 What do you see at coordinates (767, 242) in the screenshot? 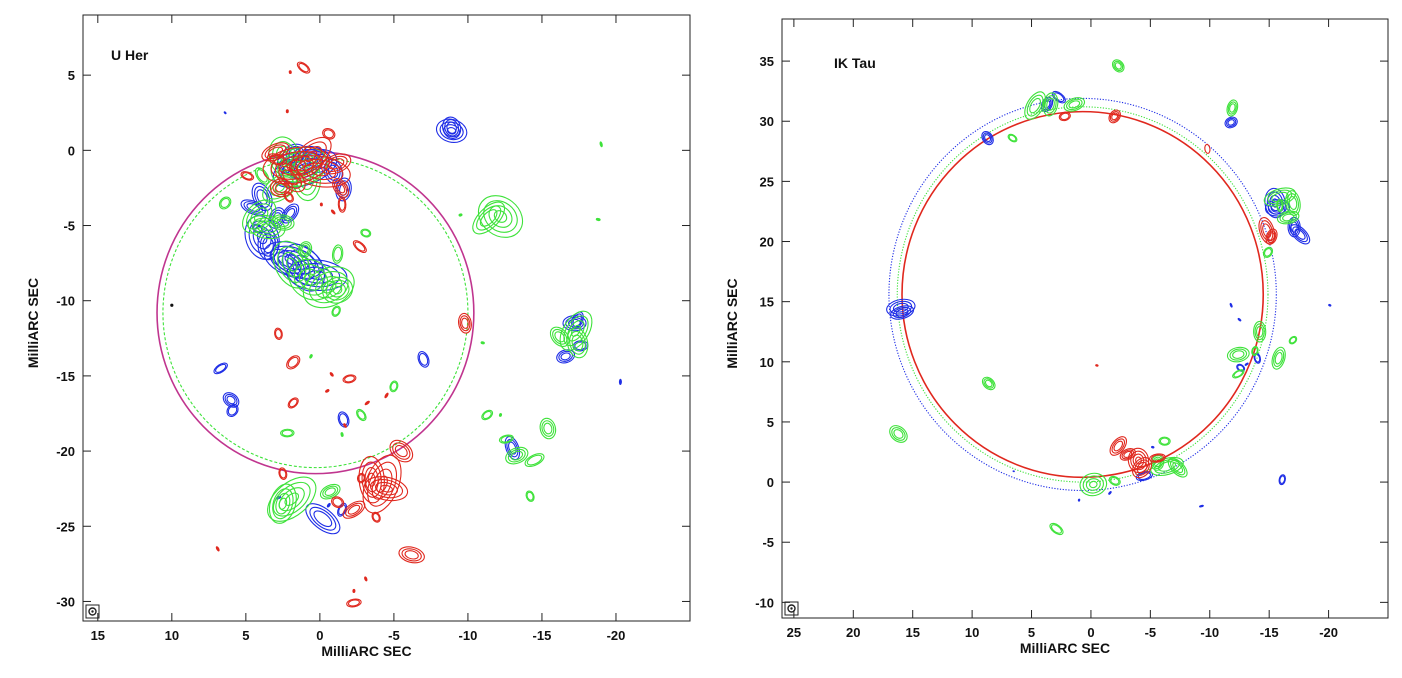
I see `y-tick-label: 20` at bounding box center [767, 242].